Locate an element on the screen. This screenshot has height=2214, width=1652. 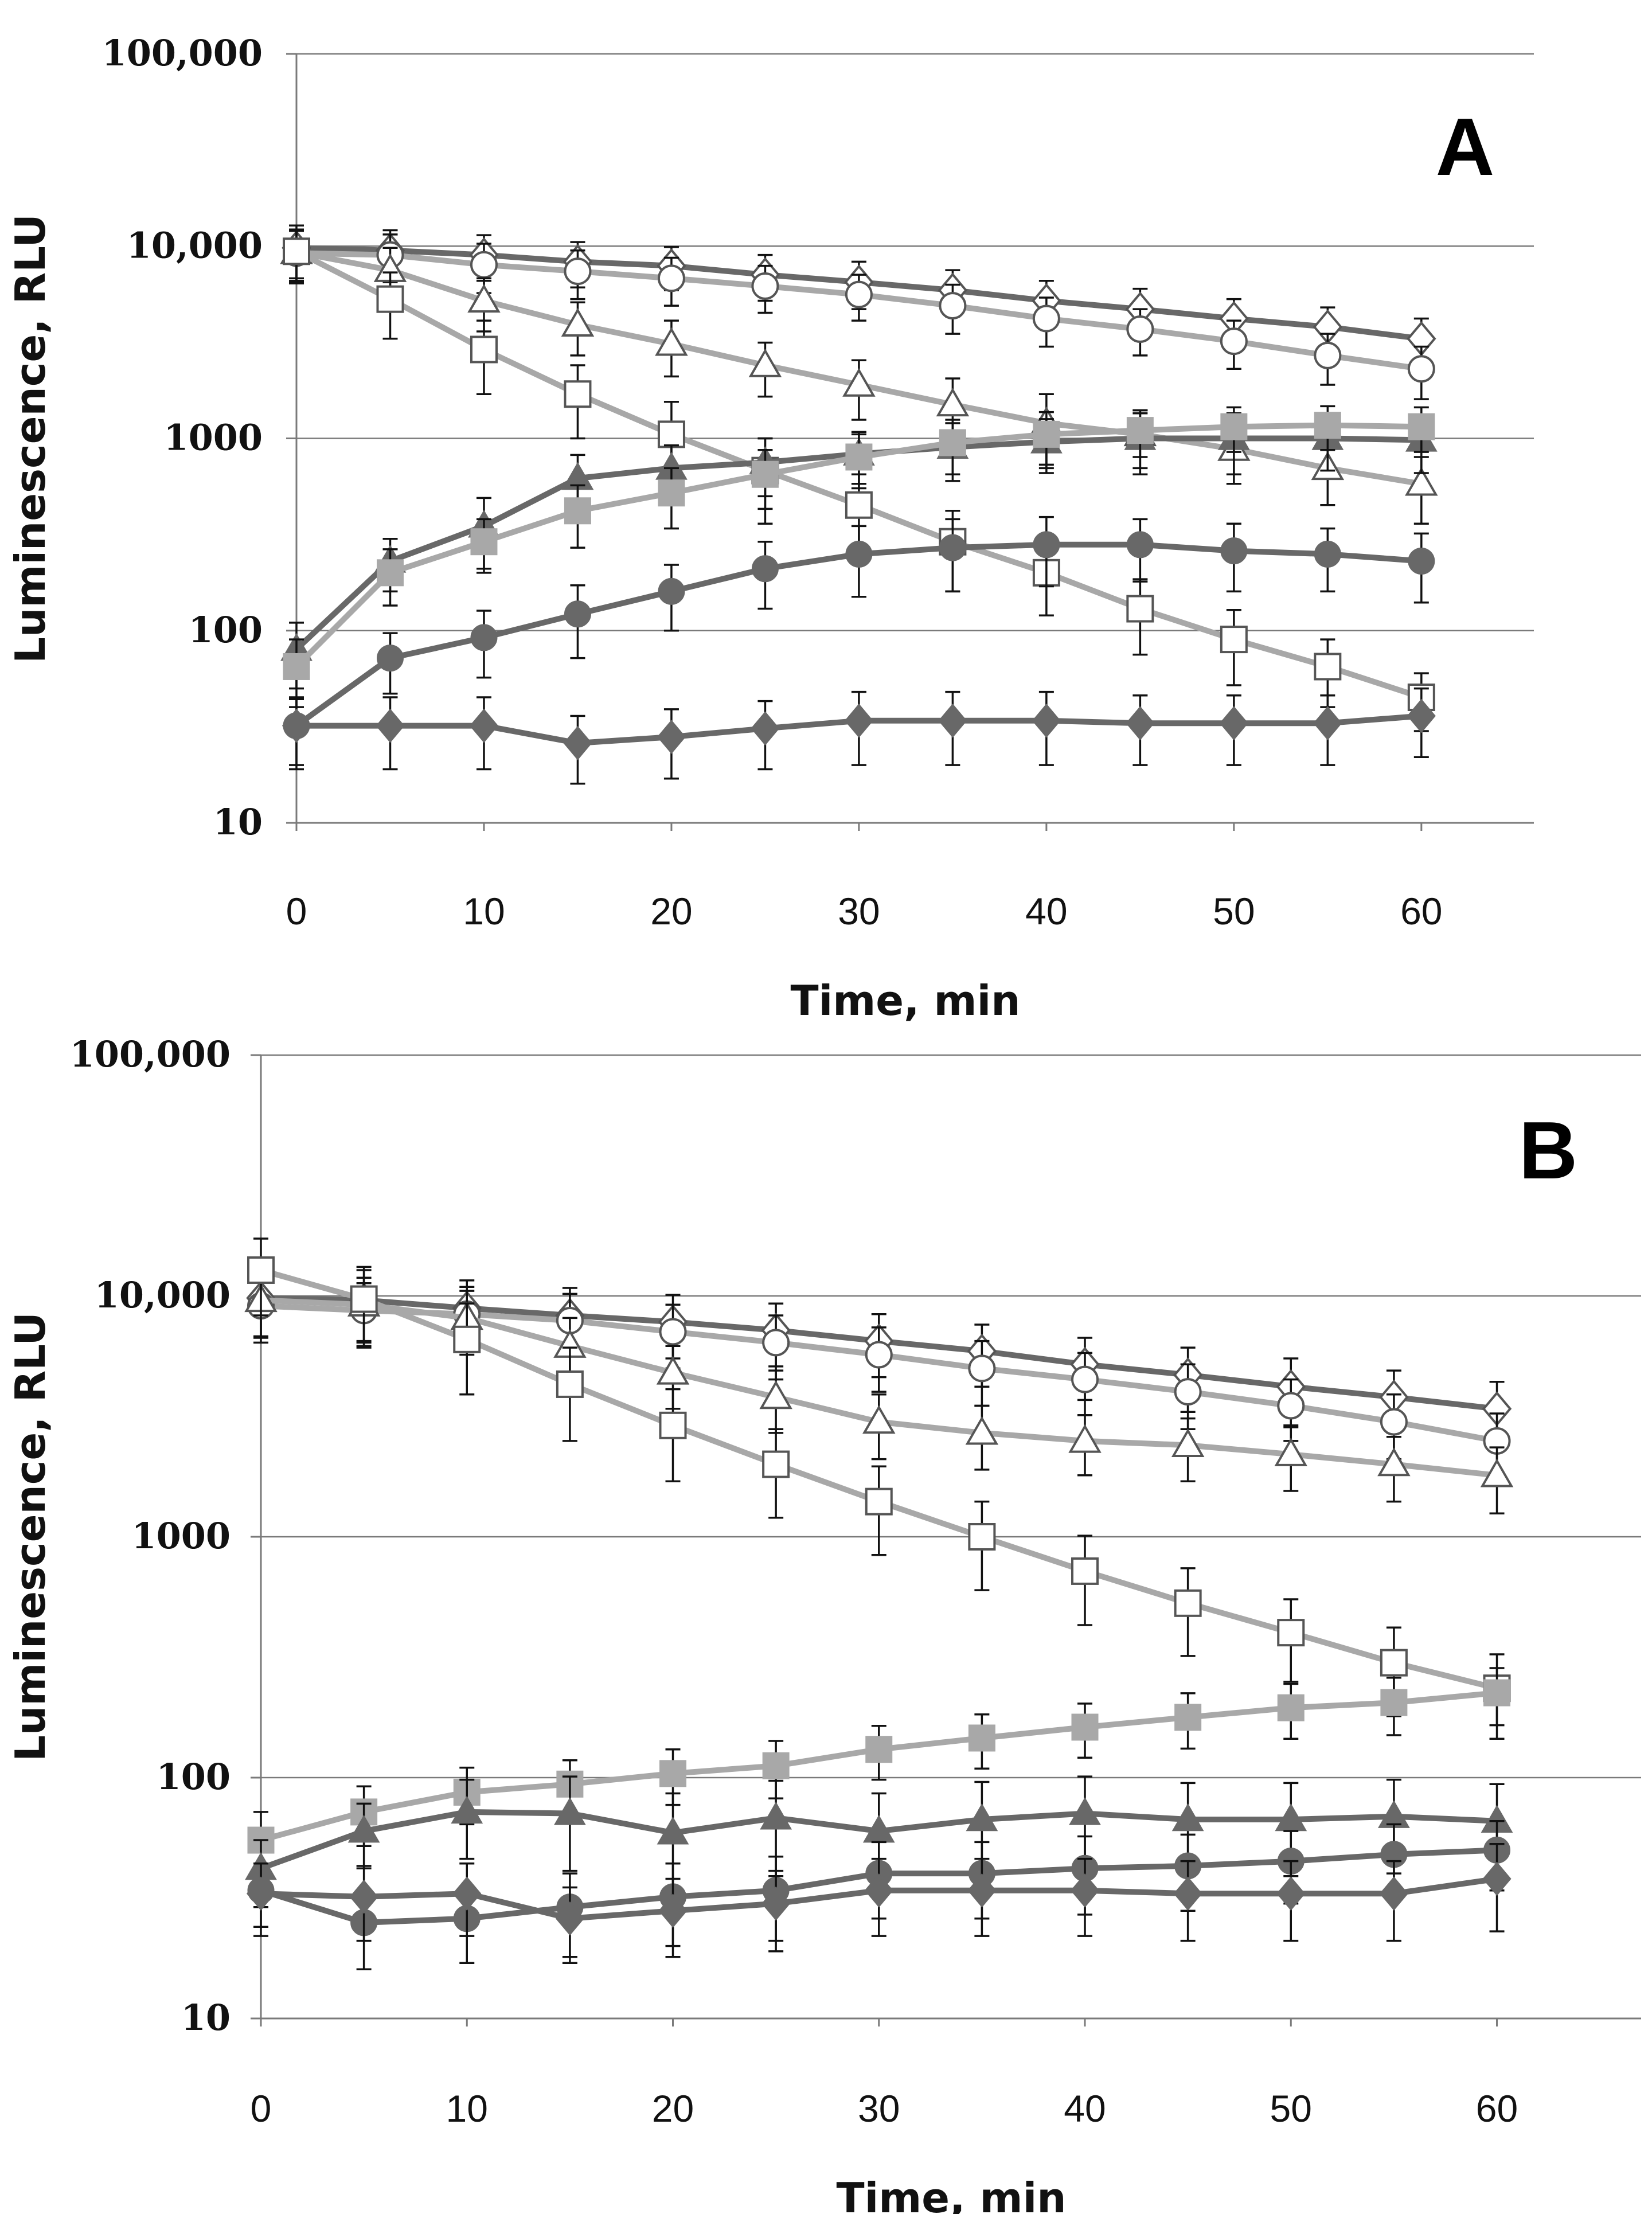
y-tick-label: 100,000 is located at coordinates (150, 1054).